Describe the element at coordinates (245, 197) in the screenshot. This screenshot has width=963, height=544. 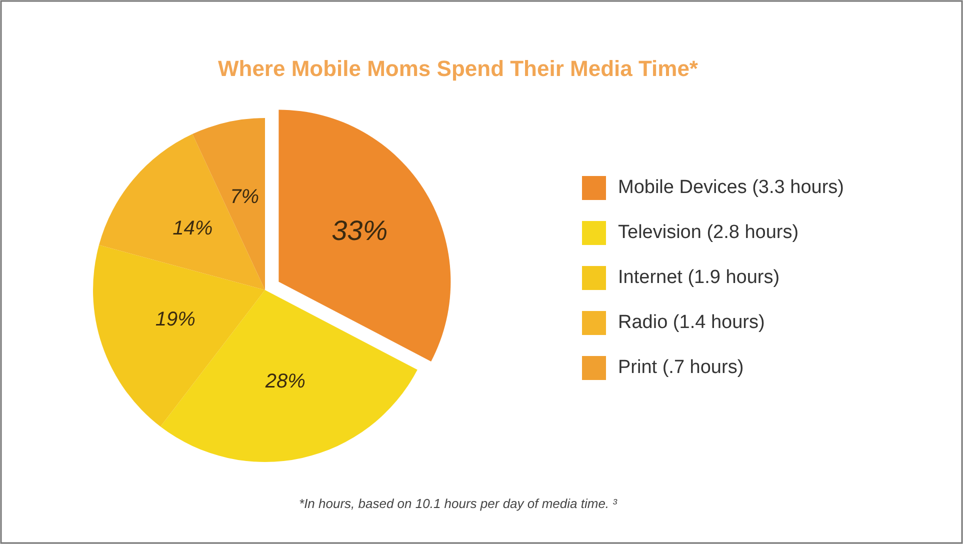
I see `data-label: 7%` at that location.